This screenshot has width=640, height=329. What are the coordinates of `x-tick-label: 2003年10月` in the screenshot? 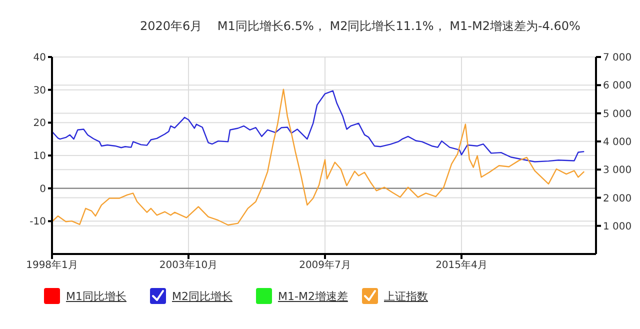 It's located at (188, 265).